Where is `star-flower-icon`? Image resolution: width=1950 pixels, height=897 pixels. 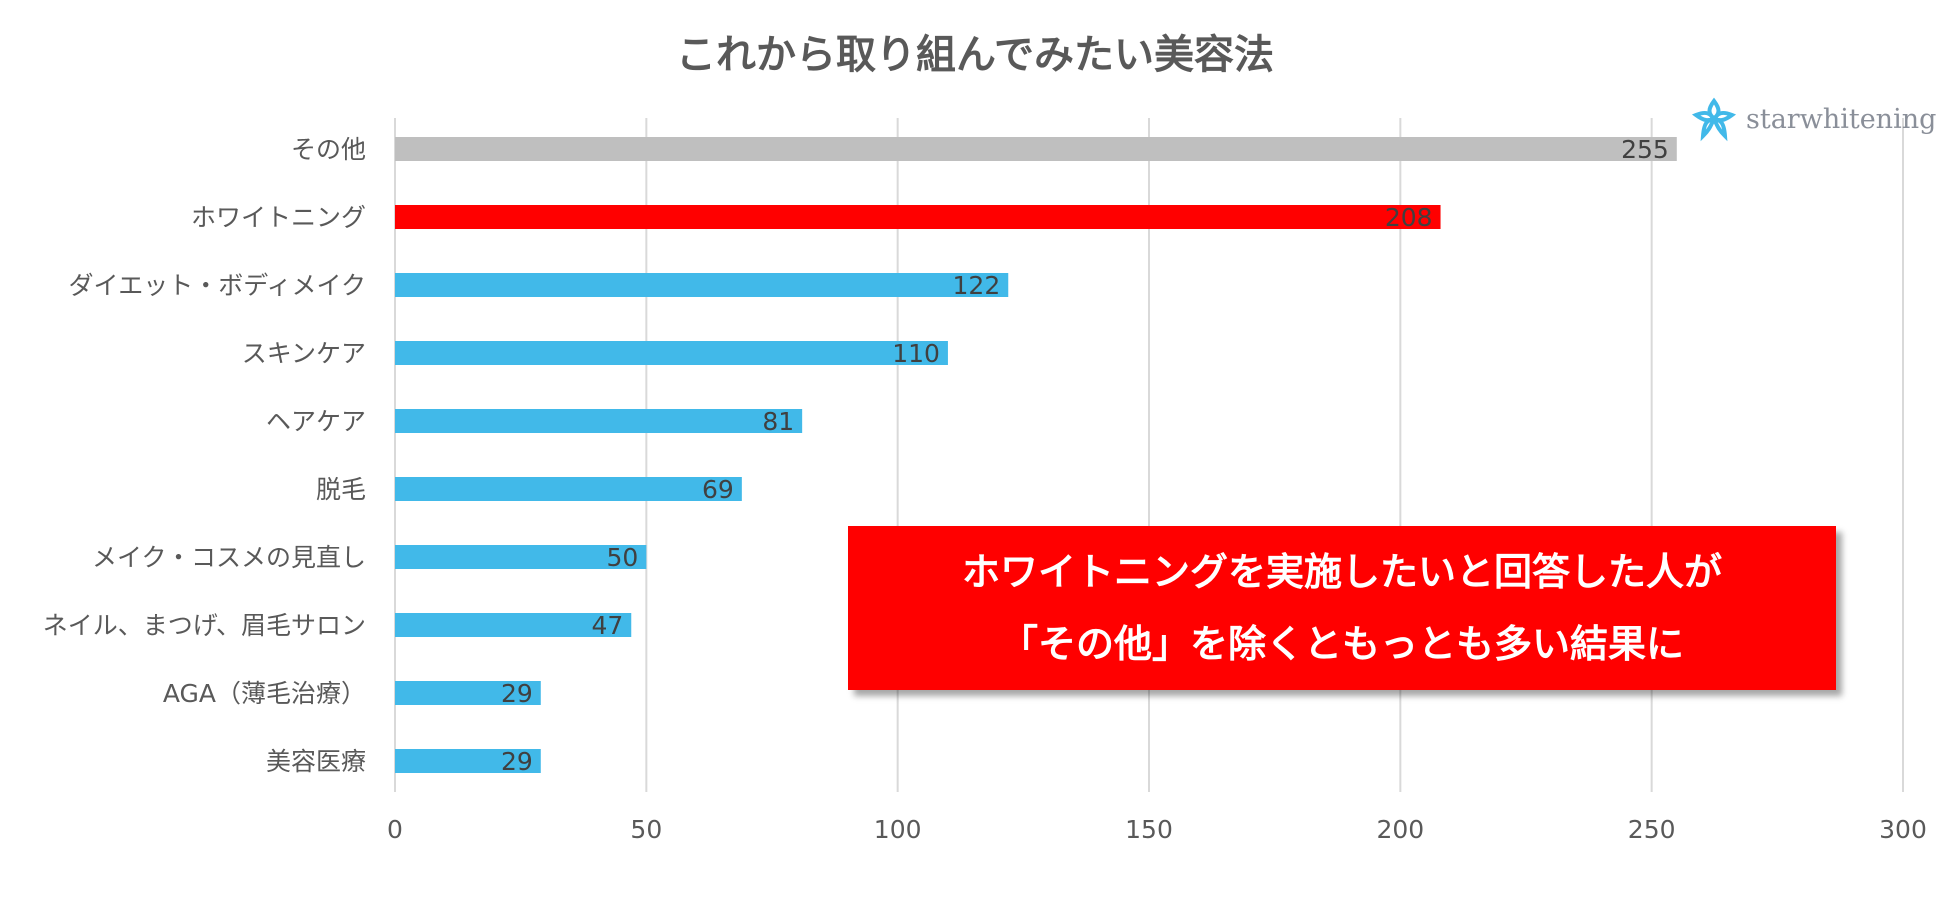 star-flower-icon is located at coordinates (1714, 119).